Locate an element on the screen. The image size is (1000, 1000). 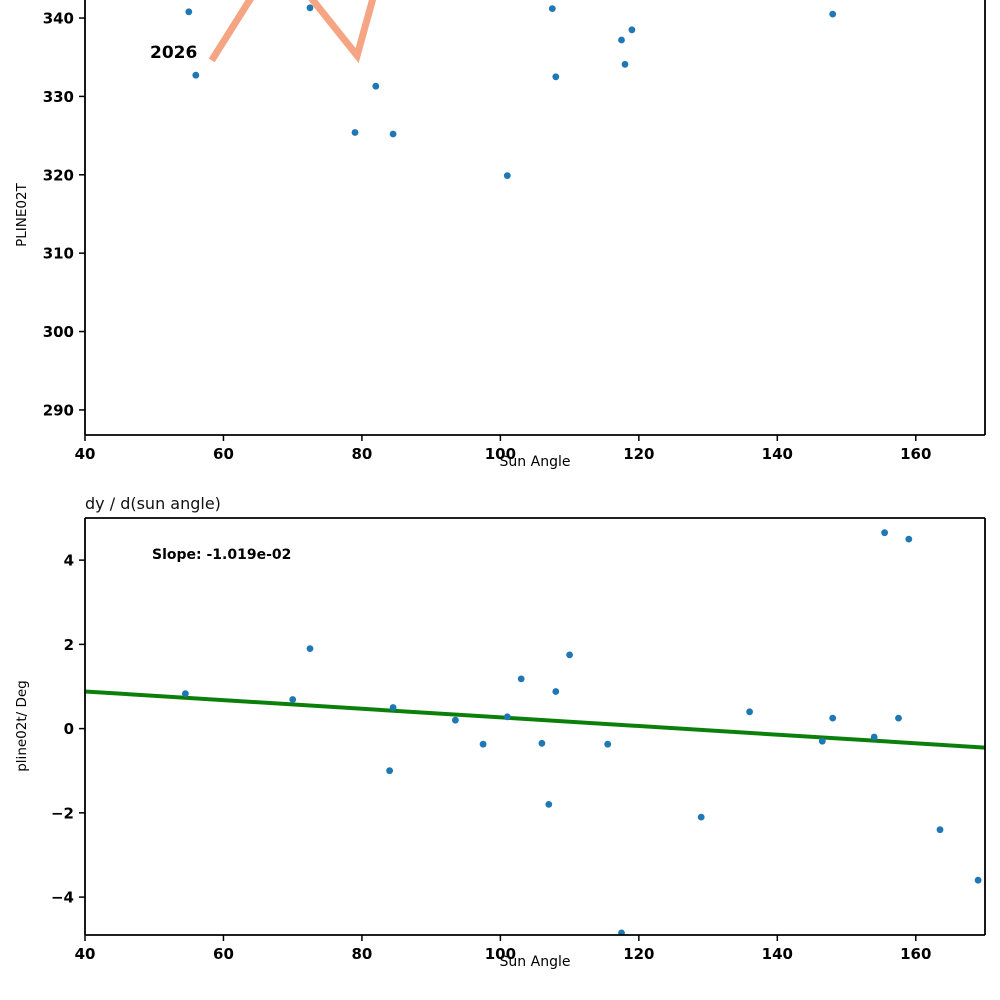
y-tick-label: 320 is located at coordinates (58, 175).